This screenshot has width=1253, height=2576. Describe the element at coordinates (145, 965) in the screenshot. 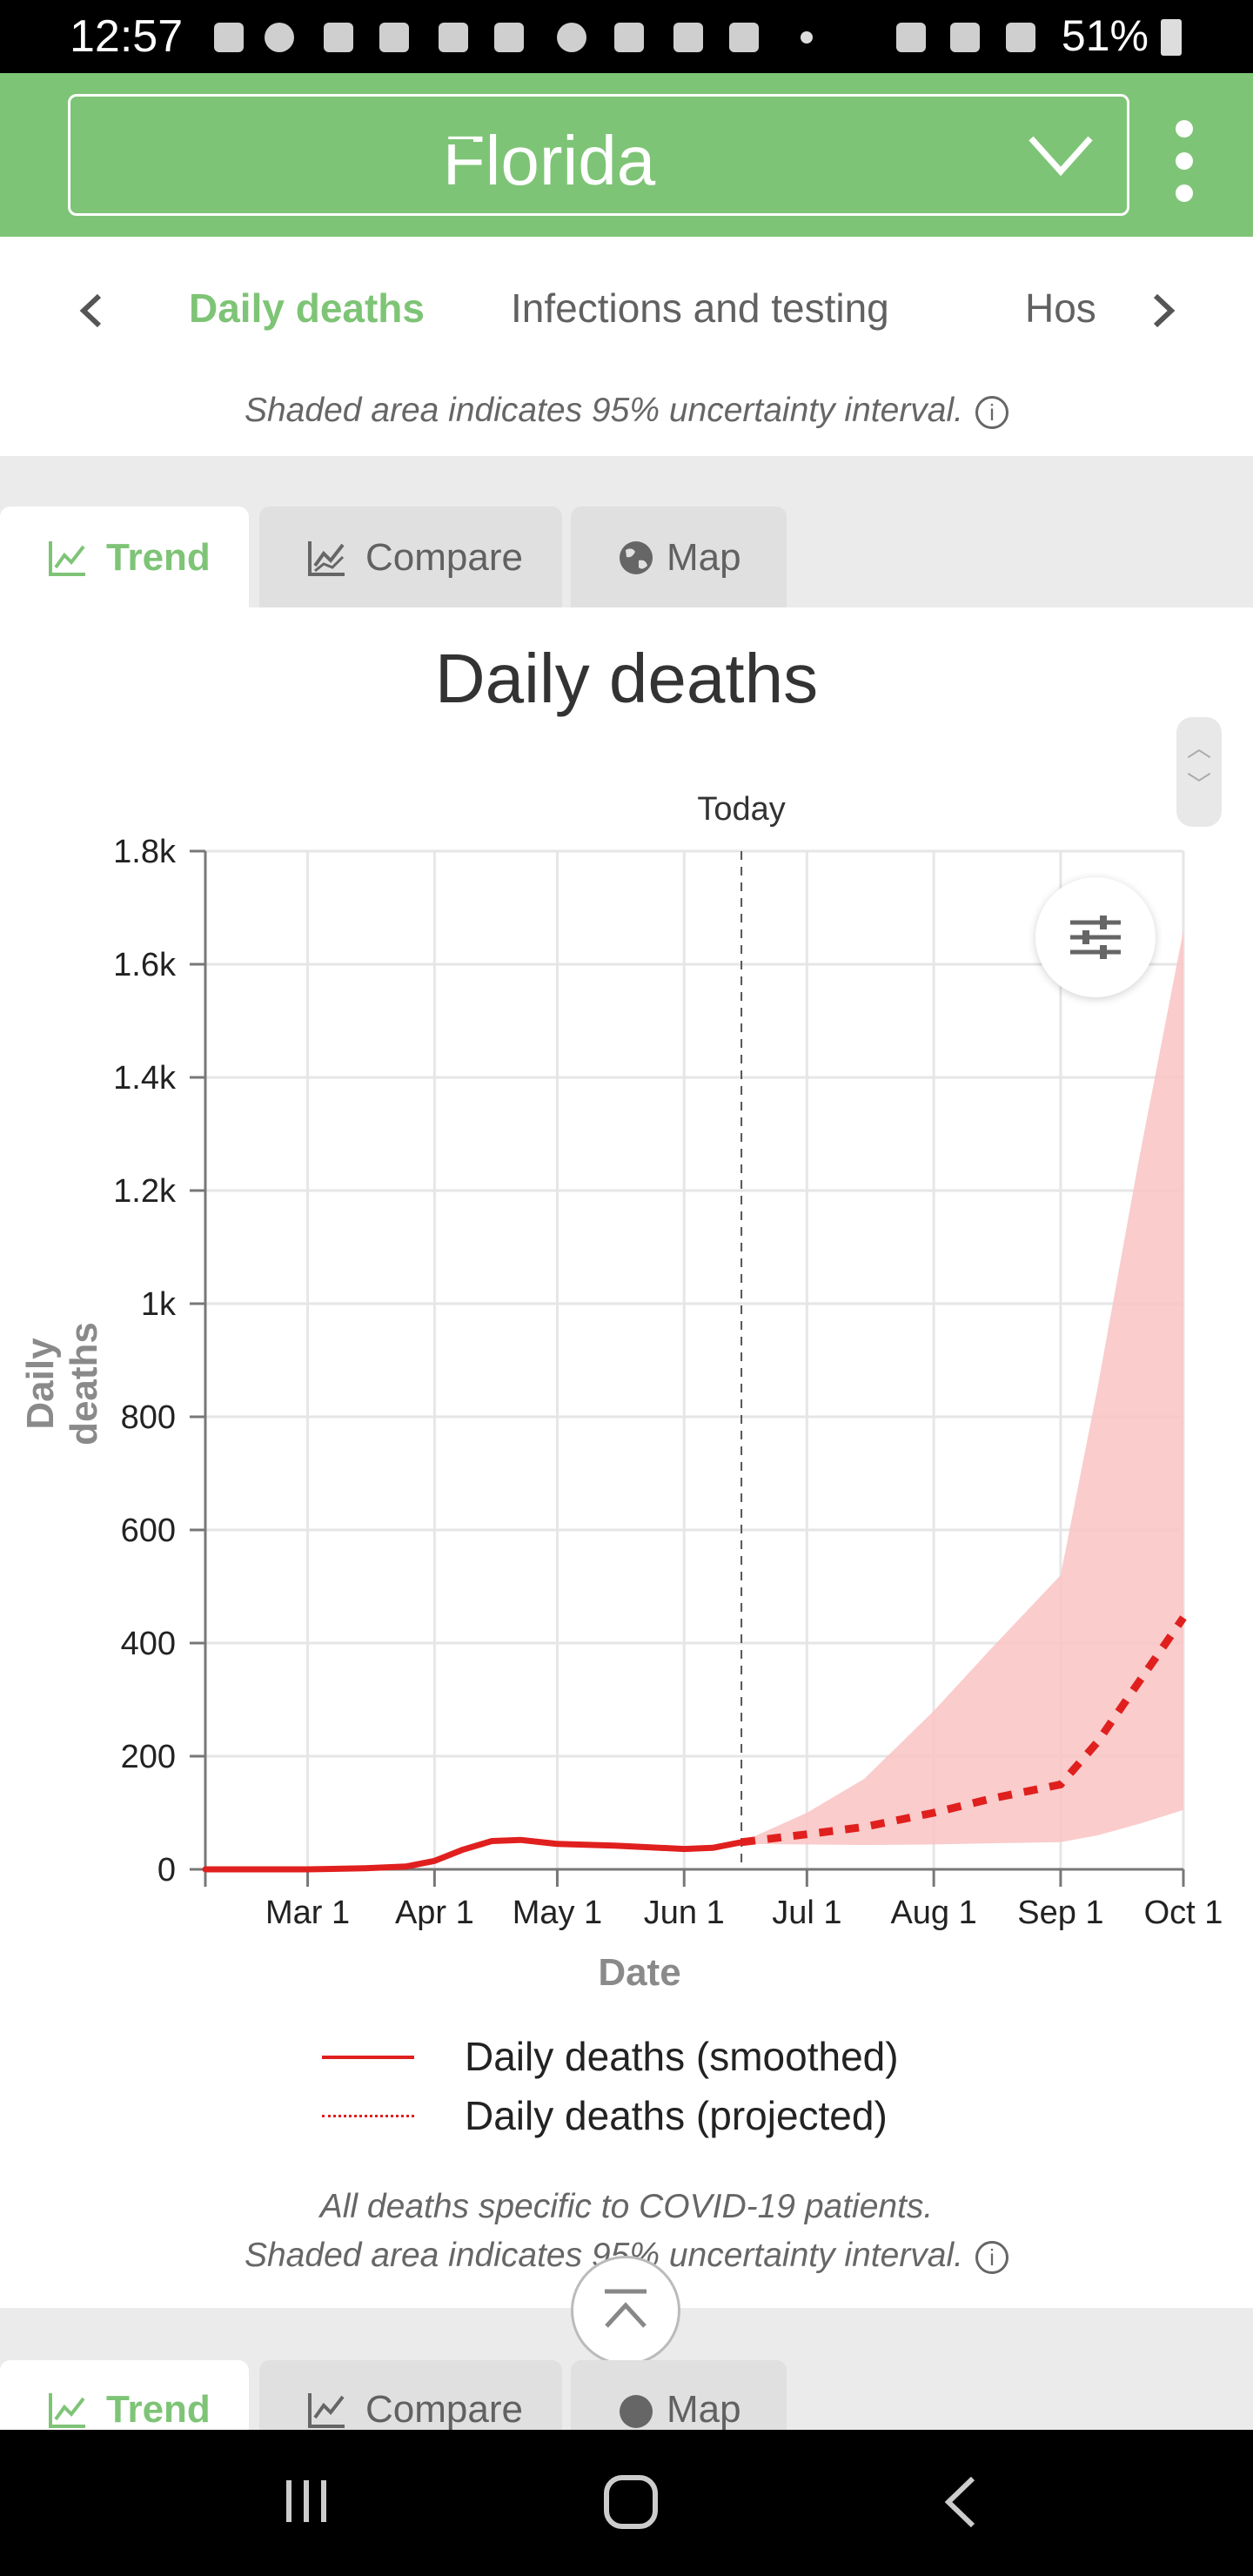

I see `y-tick-label: 1.6k` at that location.